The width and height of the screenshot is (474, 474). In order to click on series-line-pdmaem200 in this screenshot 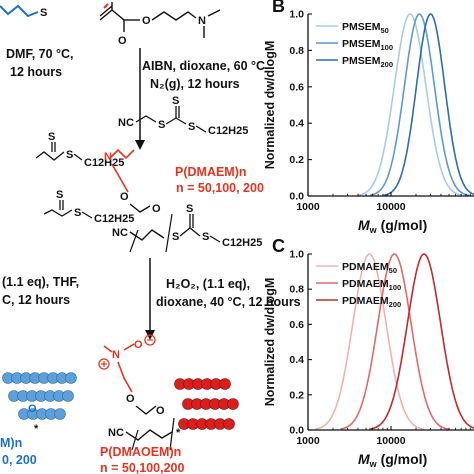, I will do `click(421, 341)`.